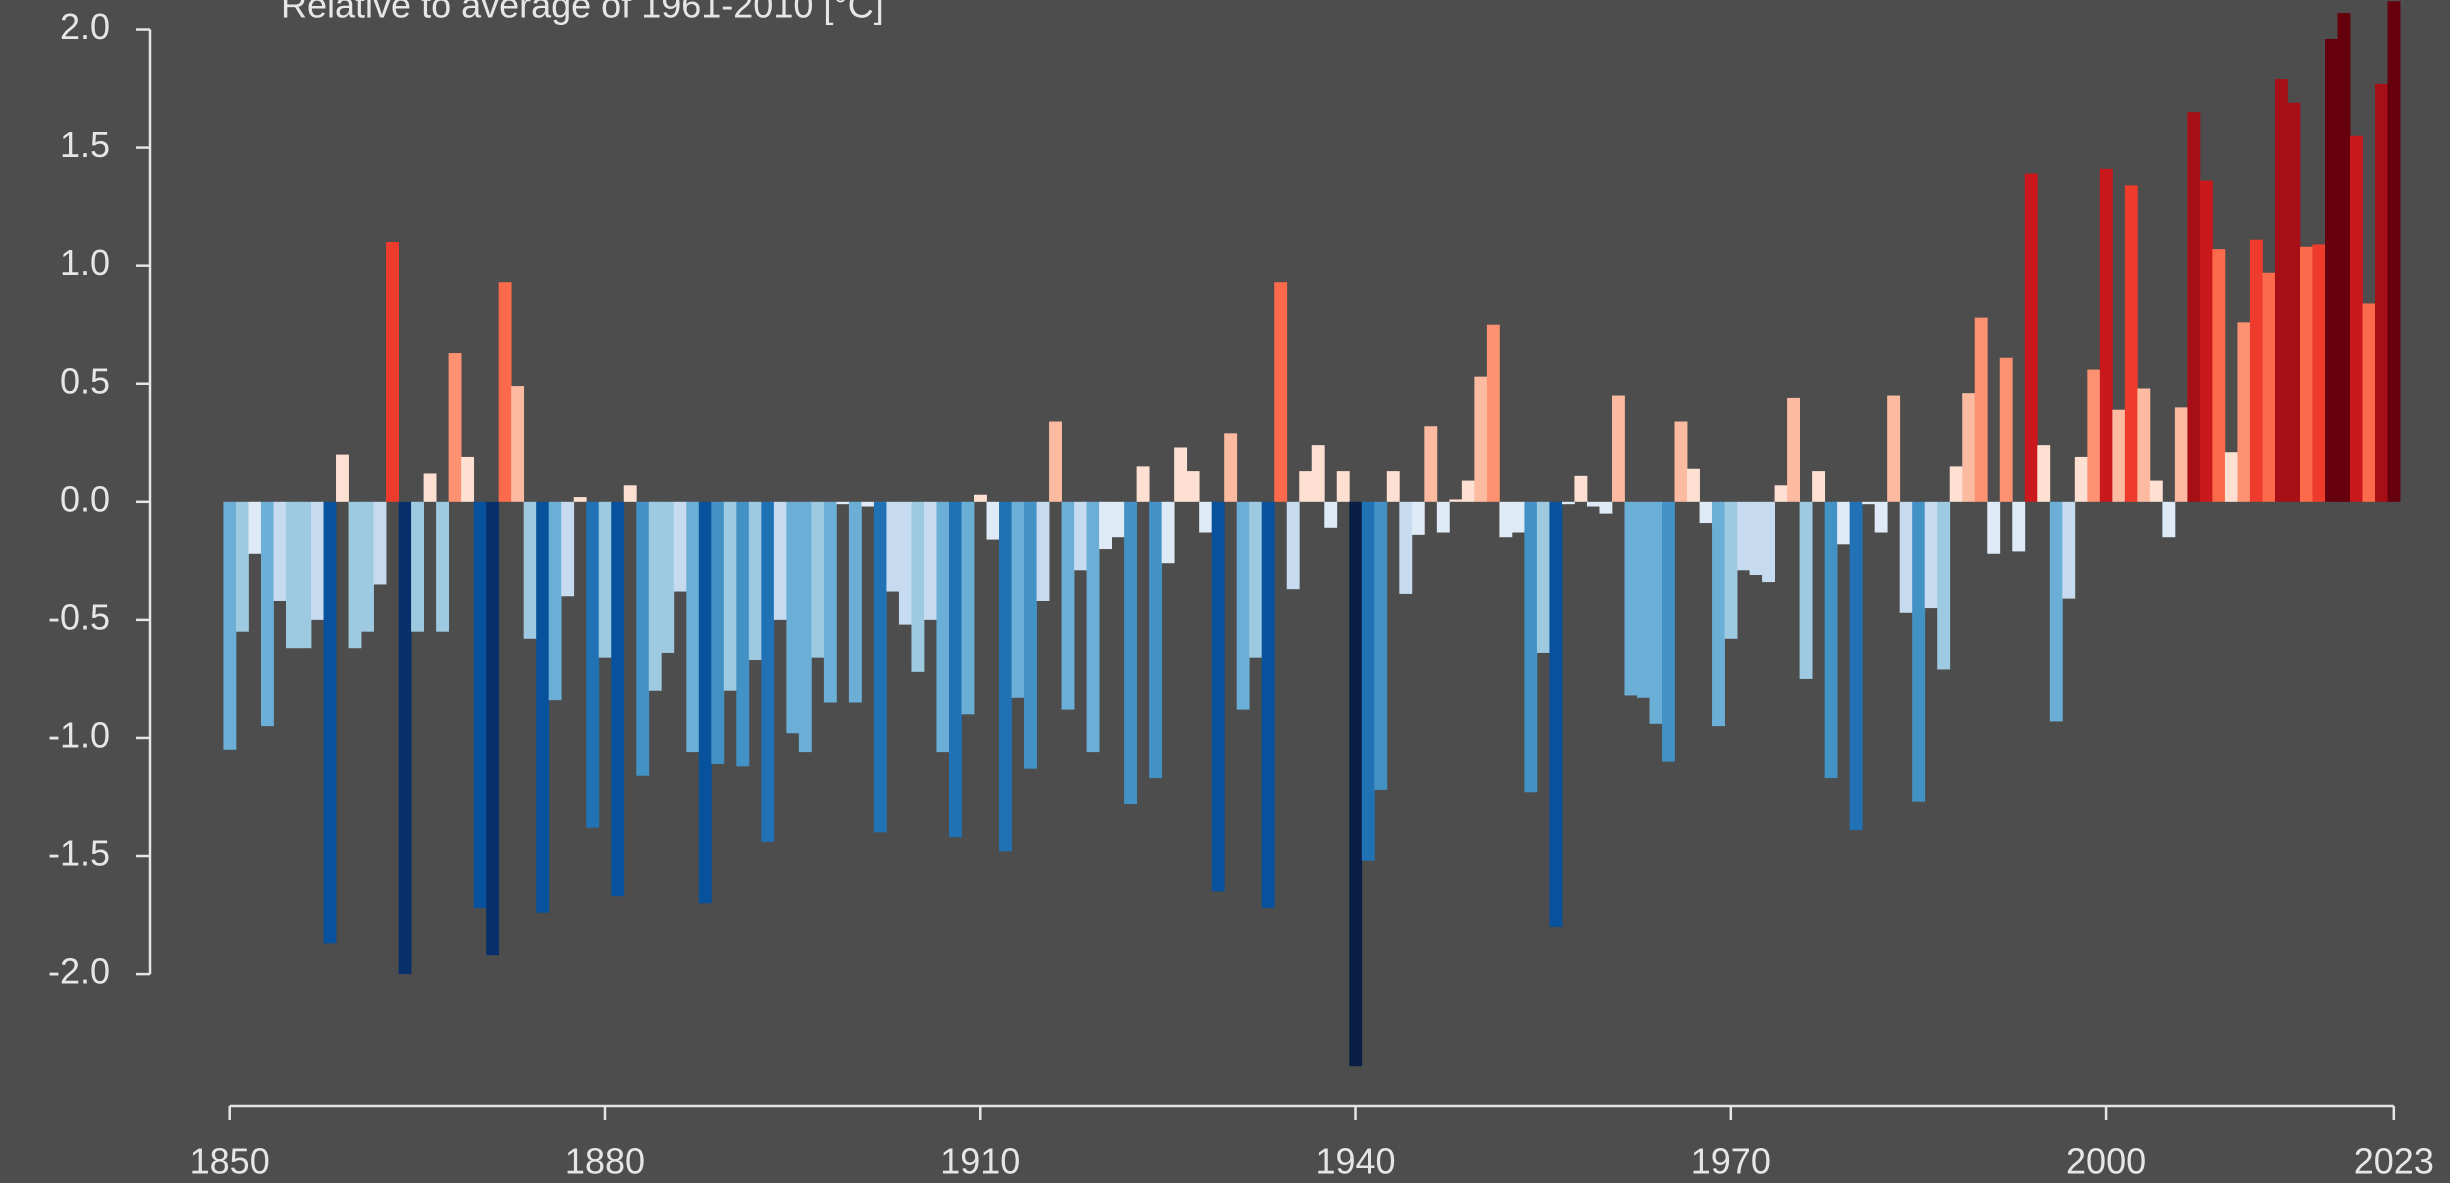 This screenshot has width=2450, height=1183. What do you see at coordinates (2106, 1161) in the screenshot?
I see `x-tick-label: 2000` at bounding box center [2106, 1161].